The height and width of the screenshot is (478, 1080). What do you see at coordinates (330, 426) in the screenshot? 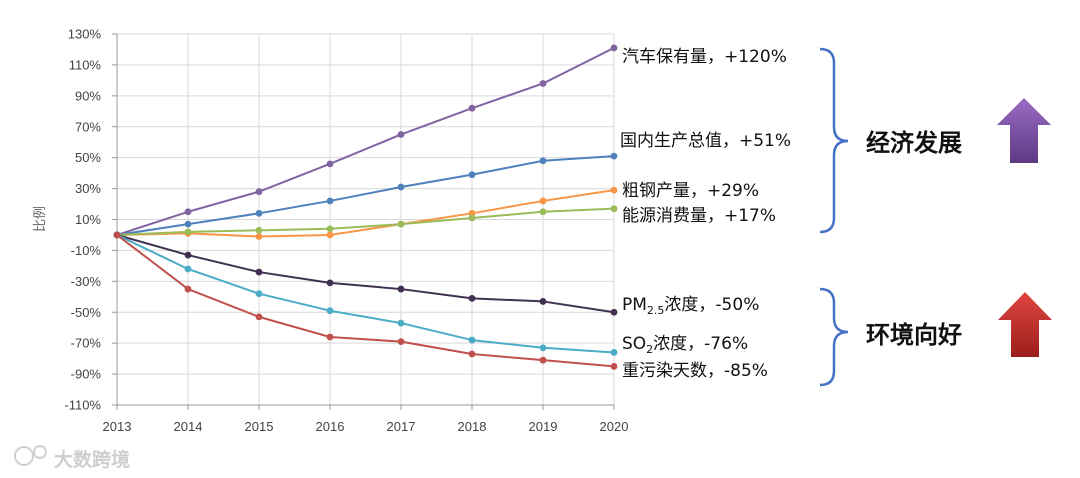
I see `x-tick-label: 2016` at bounding box center [330, 426].